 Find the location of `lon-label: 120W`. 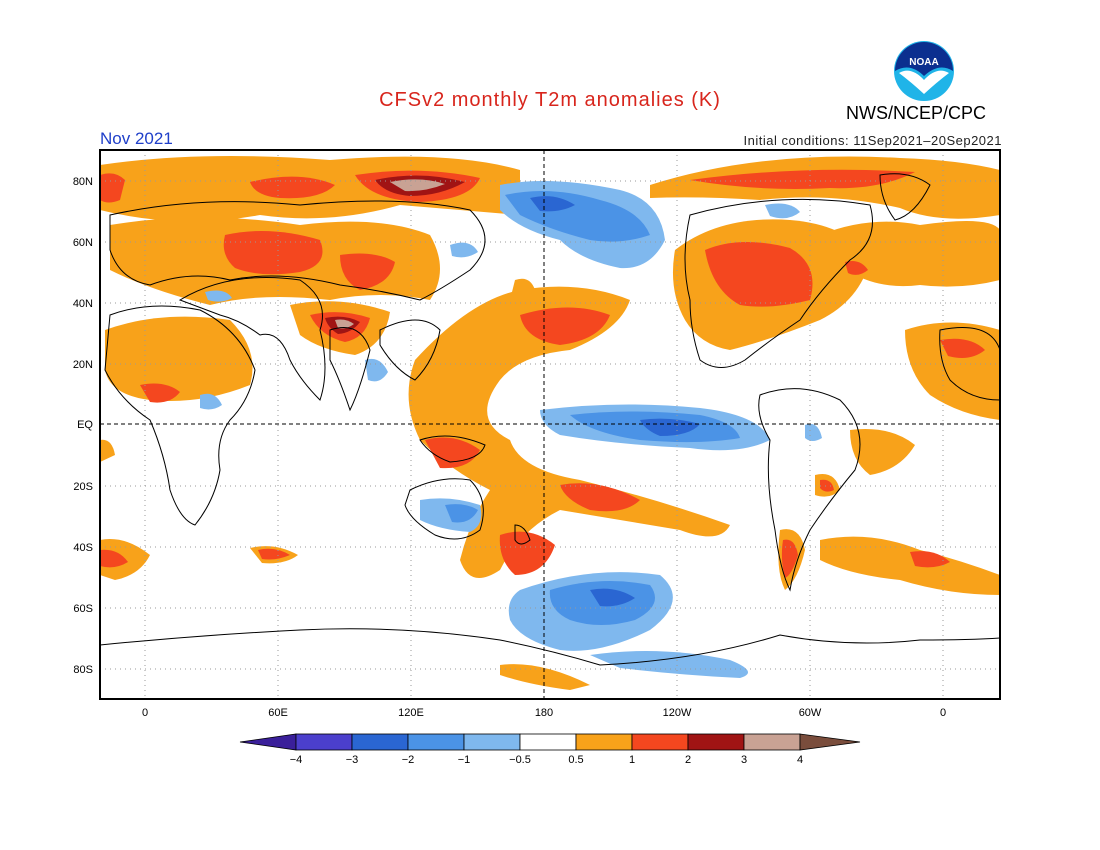

lon-label: 120W is located at coordinates (677, 713).